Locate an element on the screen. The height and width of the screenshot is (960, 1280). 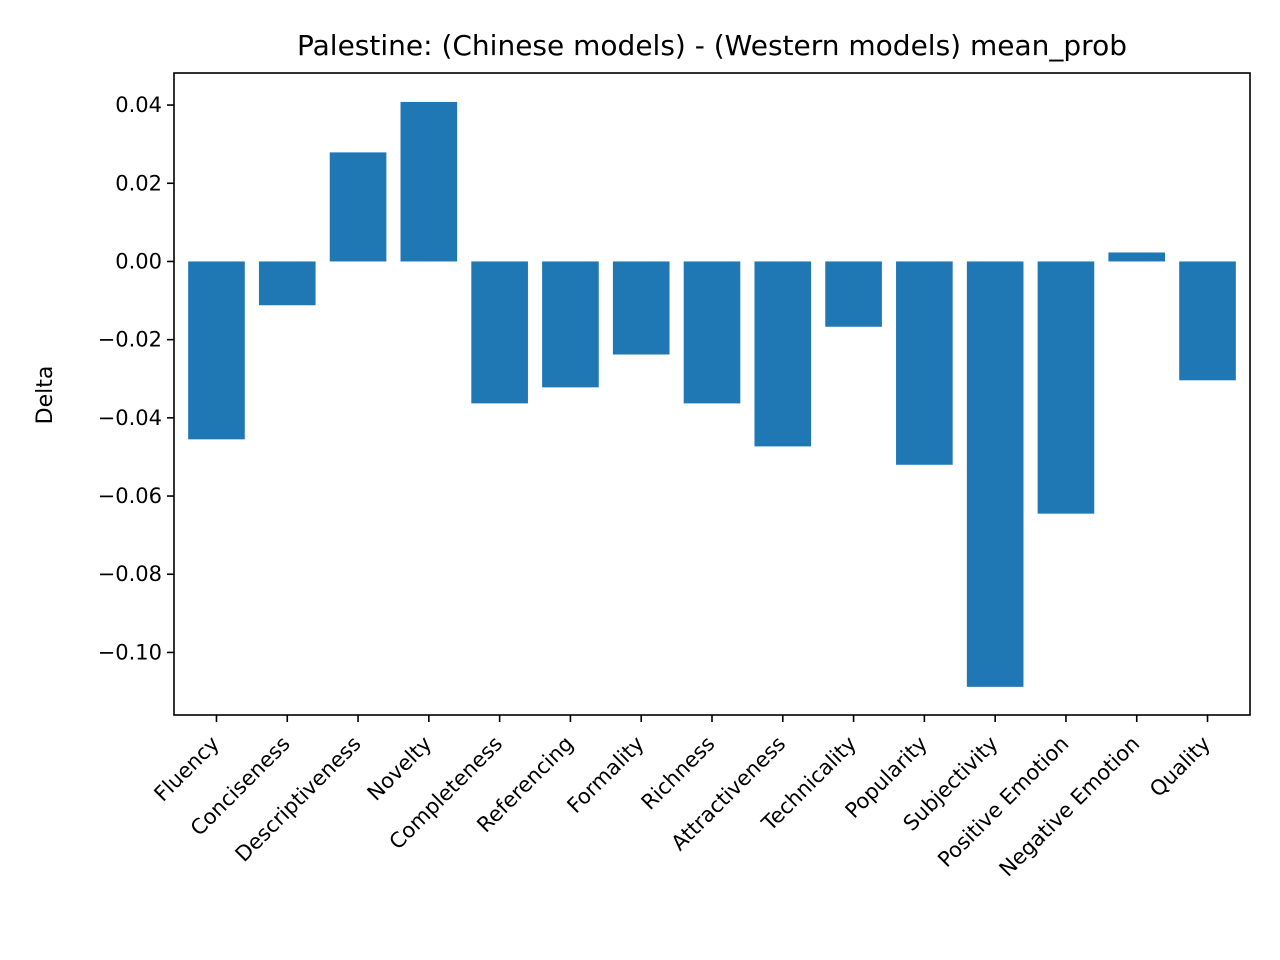
y-axis-label: Delta is located at coordinates (45, 395).